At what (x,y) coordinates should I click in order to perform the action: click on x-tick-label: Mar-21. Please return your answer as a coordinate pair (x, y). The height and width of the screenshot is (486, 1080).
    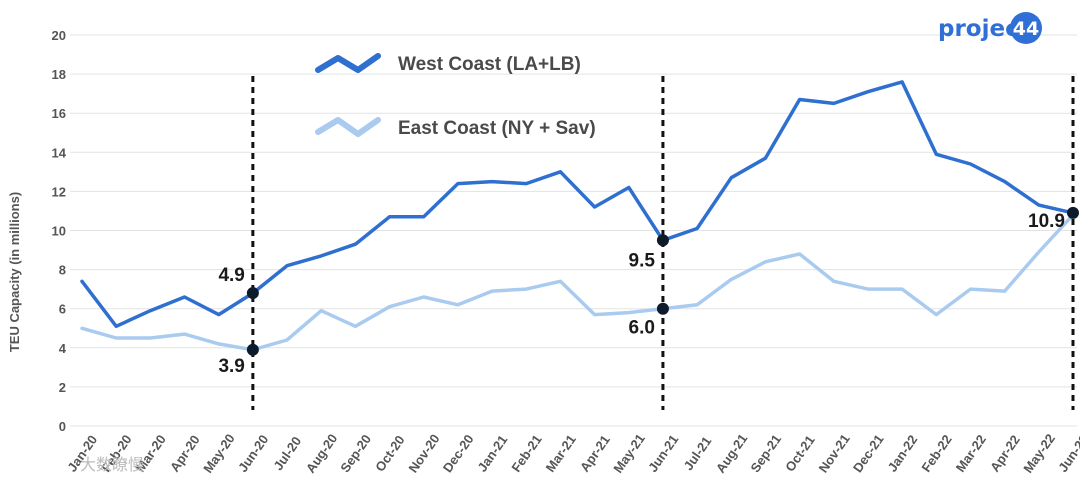
    Looking at the image, I should click on (561, 453).